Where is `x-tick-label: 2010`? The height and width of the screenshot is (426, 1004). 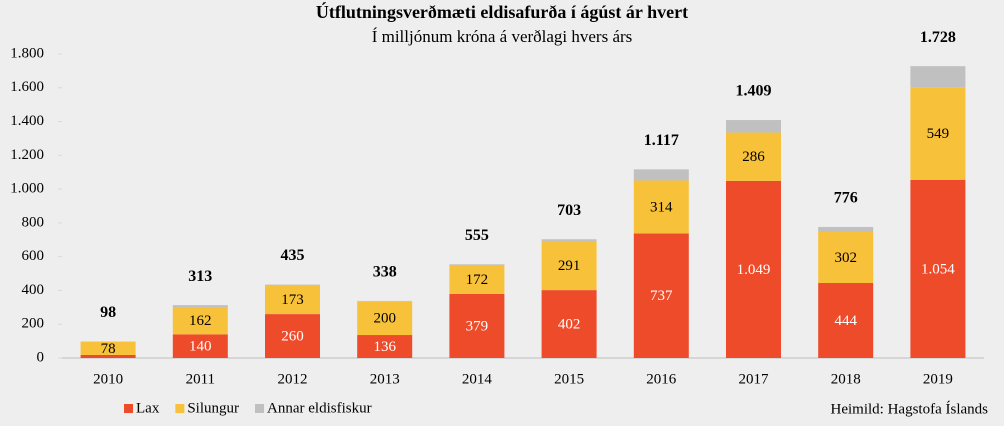 x-tick-label: 2010 is located at coordinates (108, 379).